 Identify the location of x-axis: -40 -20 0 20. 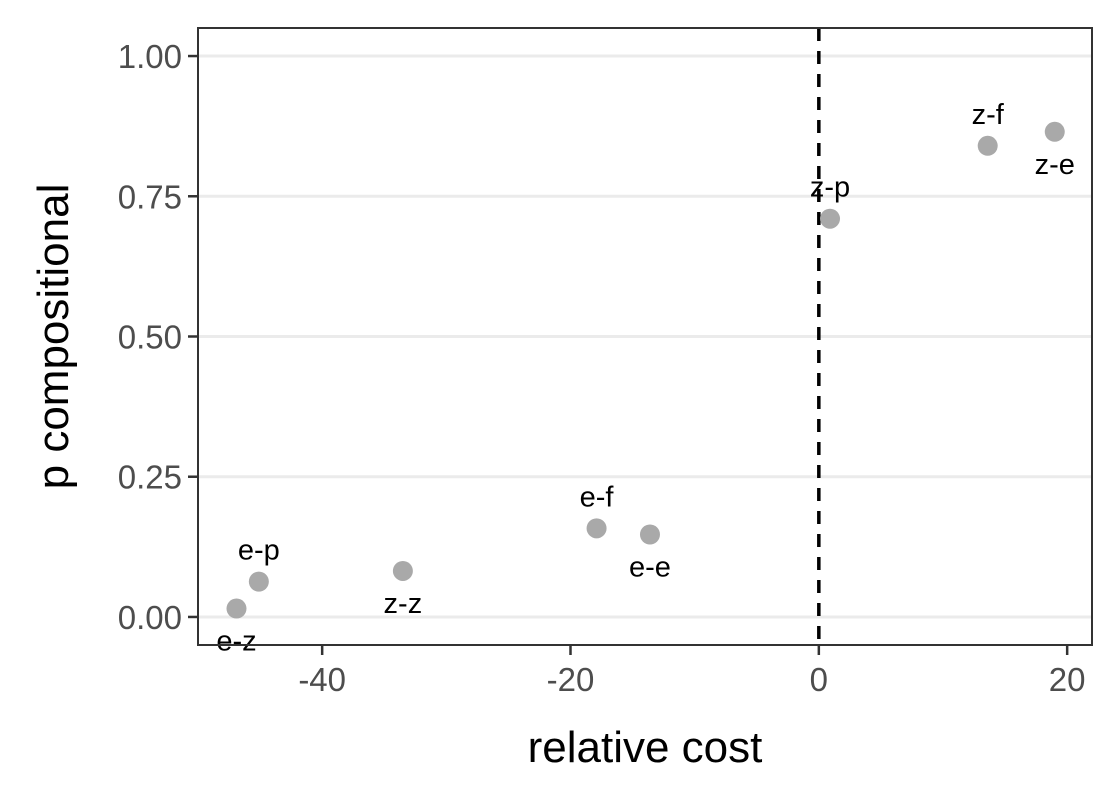
(692, 671).